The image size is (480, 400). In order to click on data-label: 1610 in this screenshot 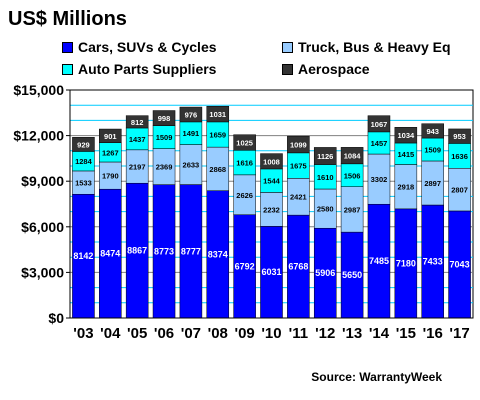, I will do `click(325, 177)`.